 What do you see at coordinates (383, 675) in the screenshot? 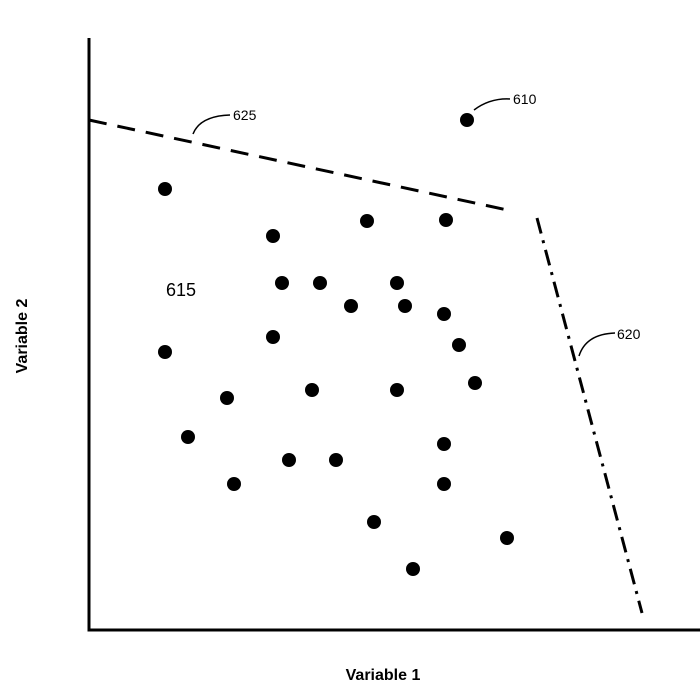
I see `x-axis-title: Variable 1` at bounding box center [383, 675].